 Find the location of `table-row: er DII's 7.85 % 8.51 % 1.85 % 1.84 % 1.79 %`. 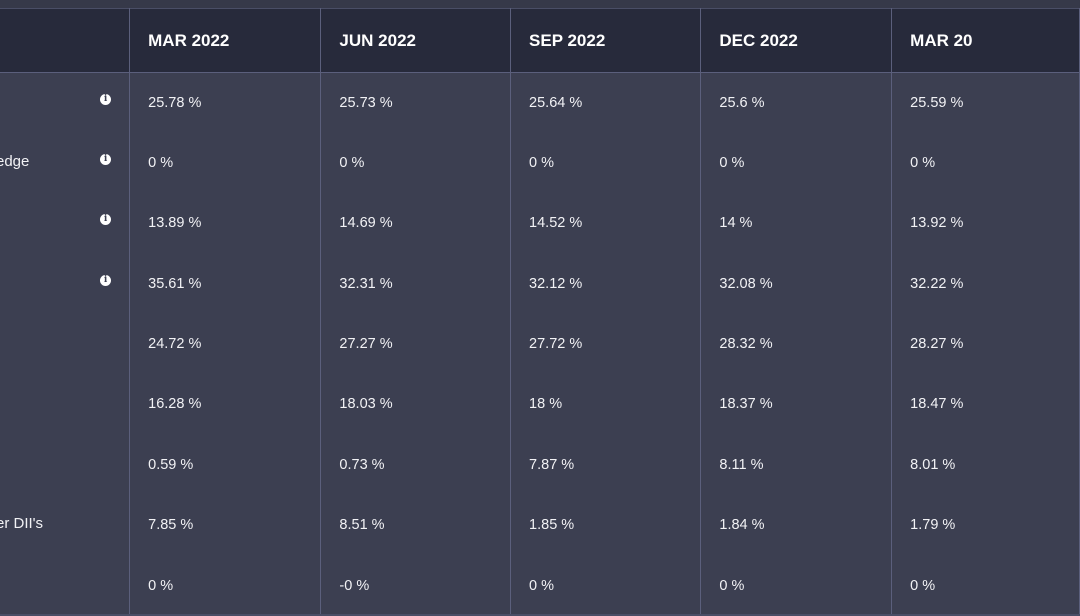

table-row: er DII's 7.85 % 8.51 % 1.85 % 1.84 % 1.79 % is located at coordinates (540, 525).